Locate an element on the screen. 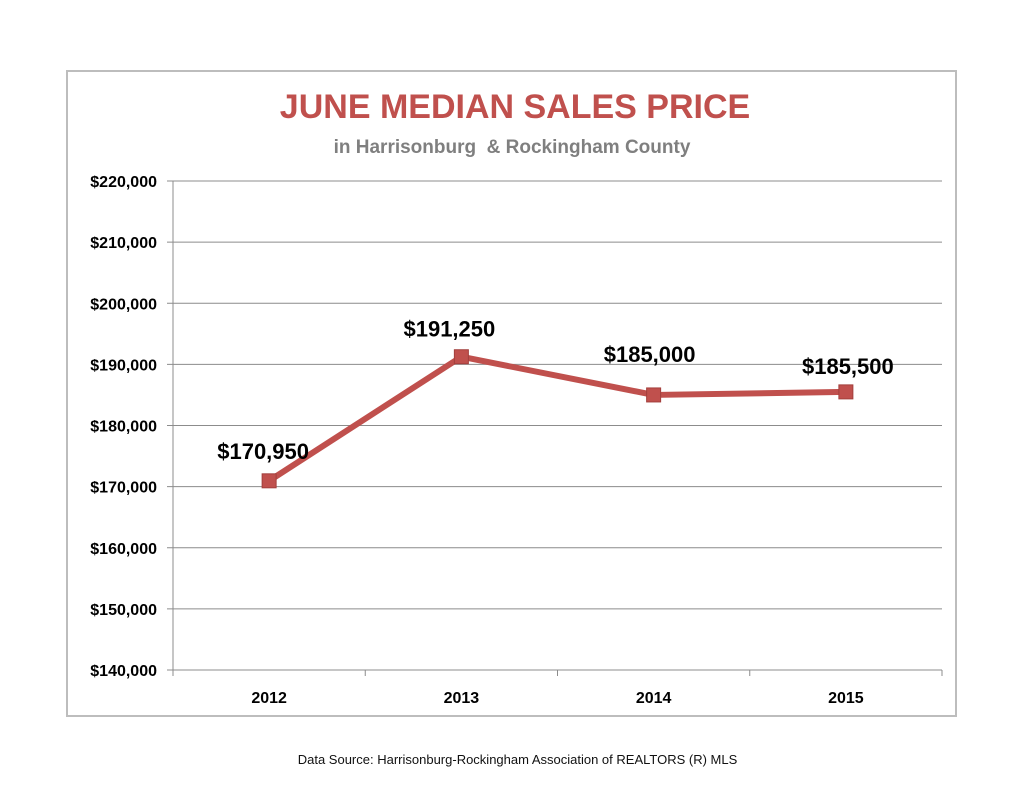 This screenshot has width=1035, height=800. series-line is located at coordinates (556, 418).